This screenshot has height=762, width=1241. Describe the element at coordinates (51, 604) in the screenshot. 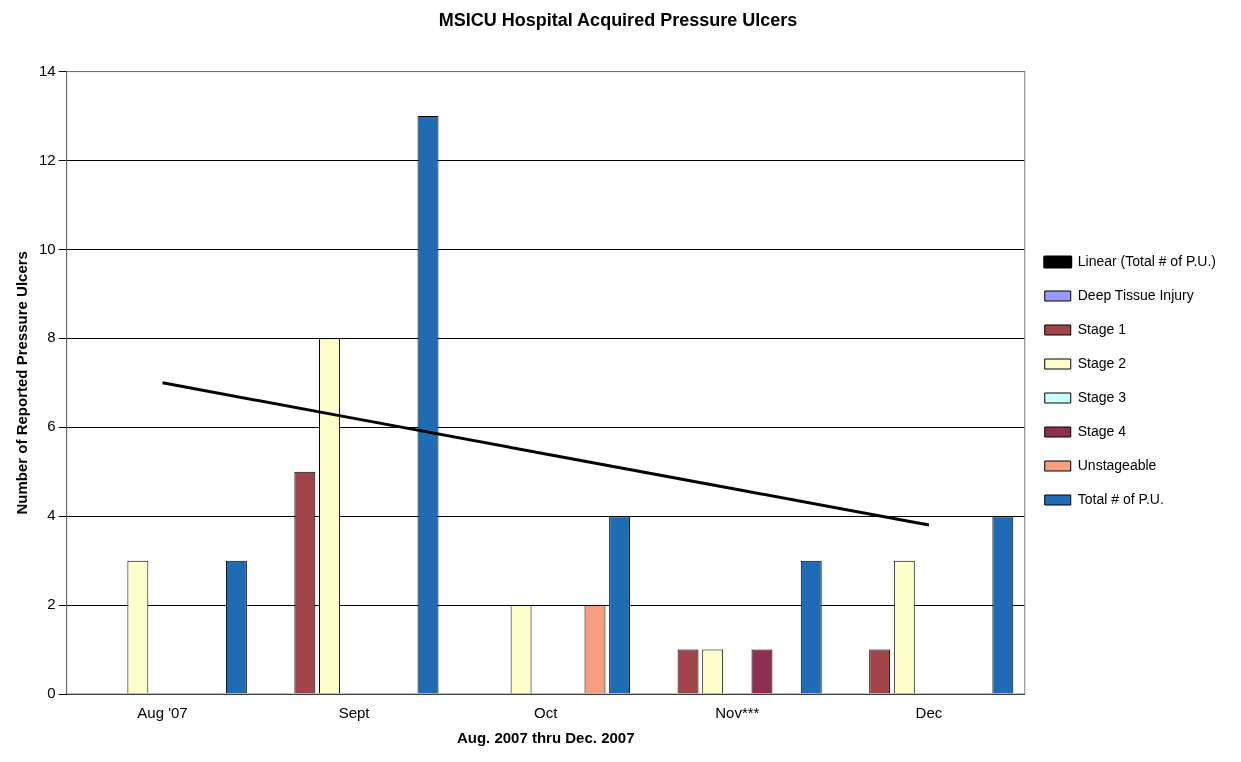

I see `y-tick-label: 2` at that location.